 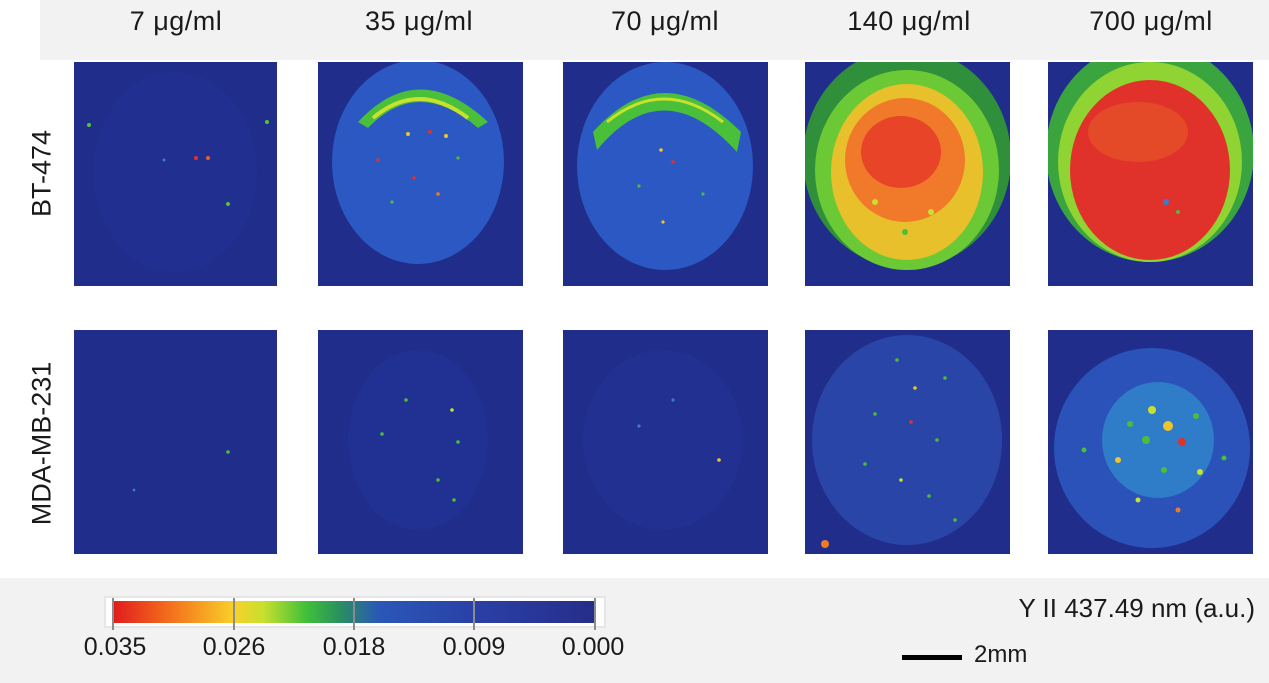 I want to click on legend-title: Y II 437.49 nm (a.u.), so click(x=1136, y=608).